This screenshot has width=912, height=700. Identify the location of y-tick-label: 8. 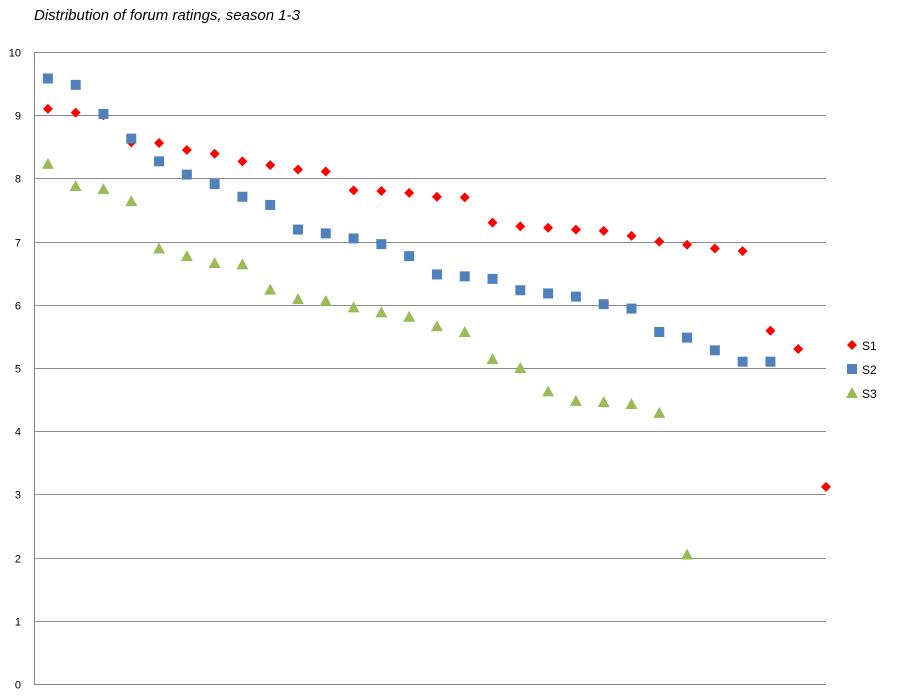
(18, 180).